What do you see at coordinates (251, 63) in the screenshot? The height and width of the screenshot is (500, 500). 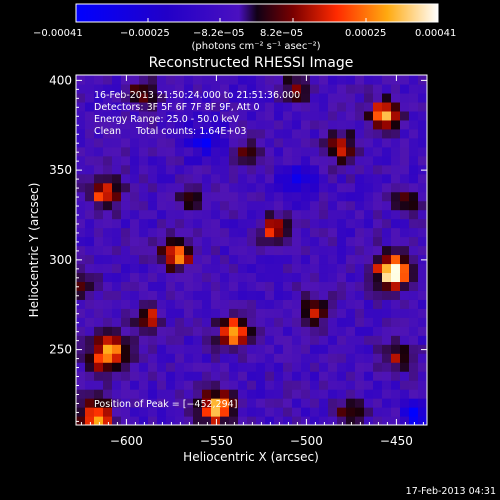 I see `chart-title: Reconstructed RHESSI Image` at bounding box center [251, 63].